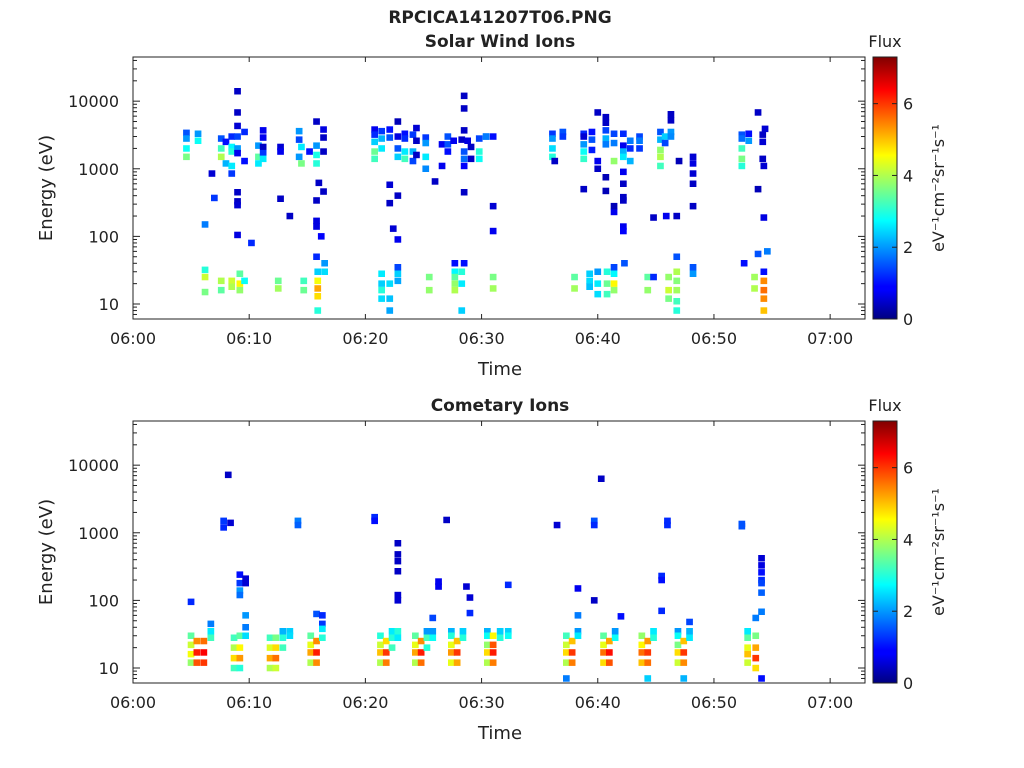 The width and height of the screenshot is (1024, 768). I want to click on x-tick-label: 06:00, so click(133, 338).